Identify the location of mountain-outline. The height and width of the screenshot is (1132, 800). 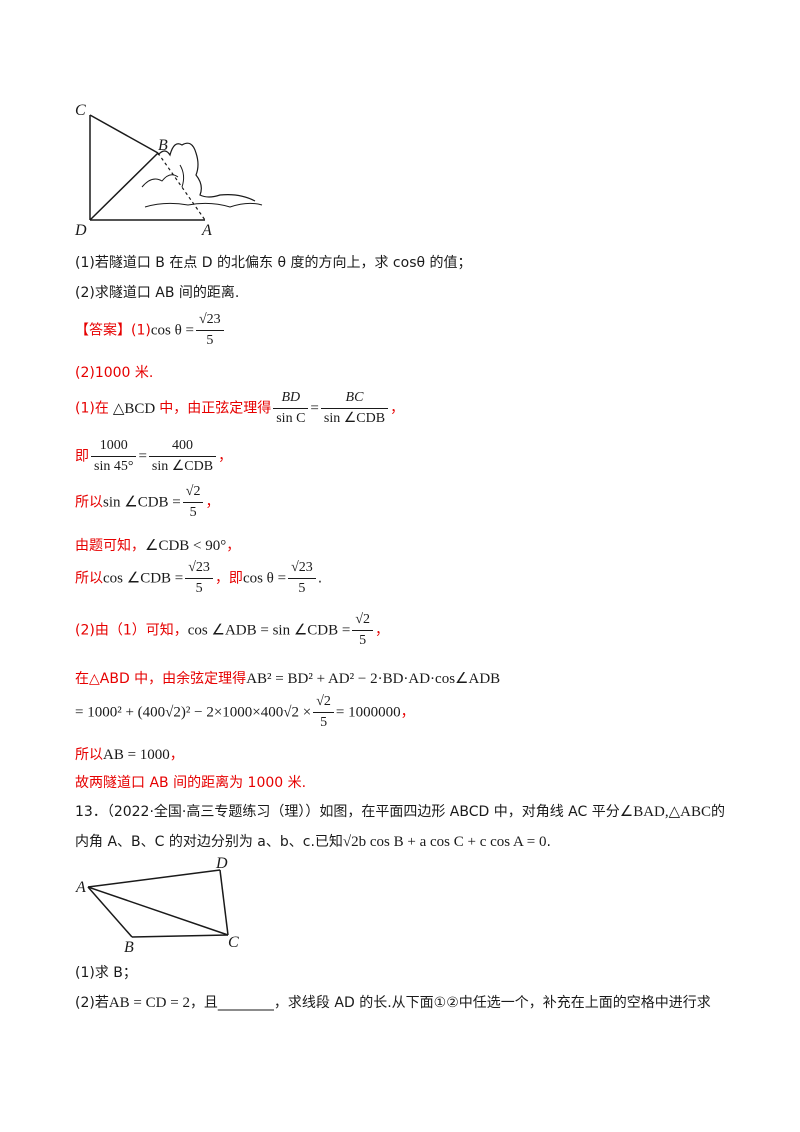
(206, 172).